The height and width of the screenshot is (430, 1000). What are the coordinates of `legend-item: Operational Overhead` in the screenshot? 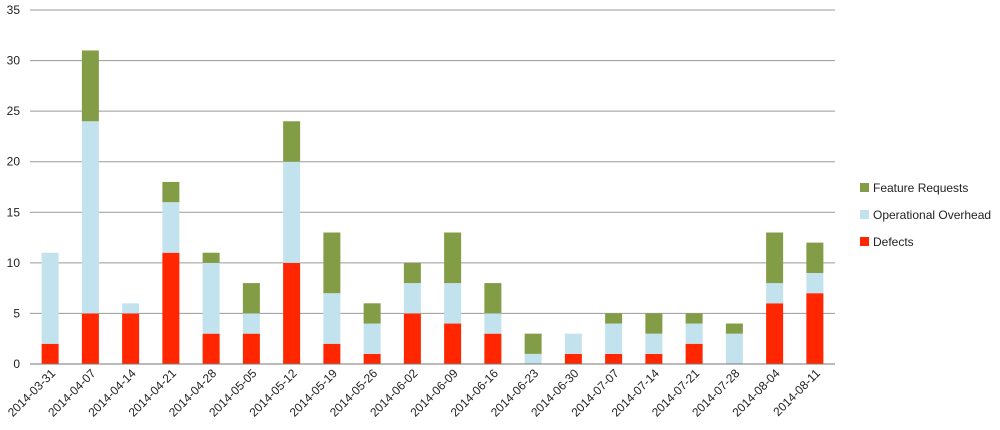 It's located at (925, 215).